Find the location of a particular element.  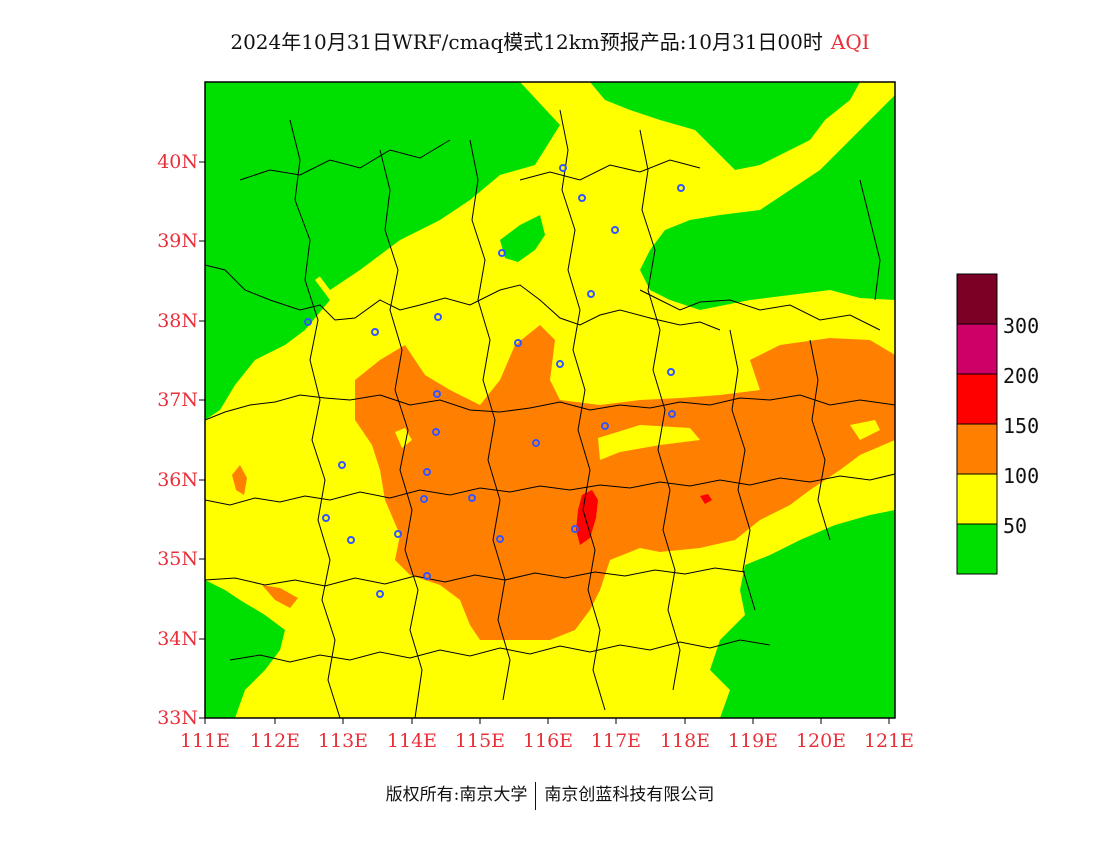

lat-label-35n: 35N is located at coordinates (177, 559).